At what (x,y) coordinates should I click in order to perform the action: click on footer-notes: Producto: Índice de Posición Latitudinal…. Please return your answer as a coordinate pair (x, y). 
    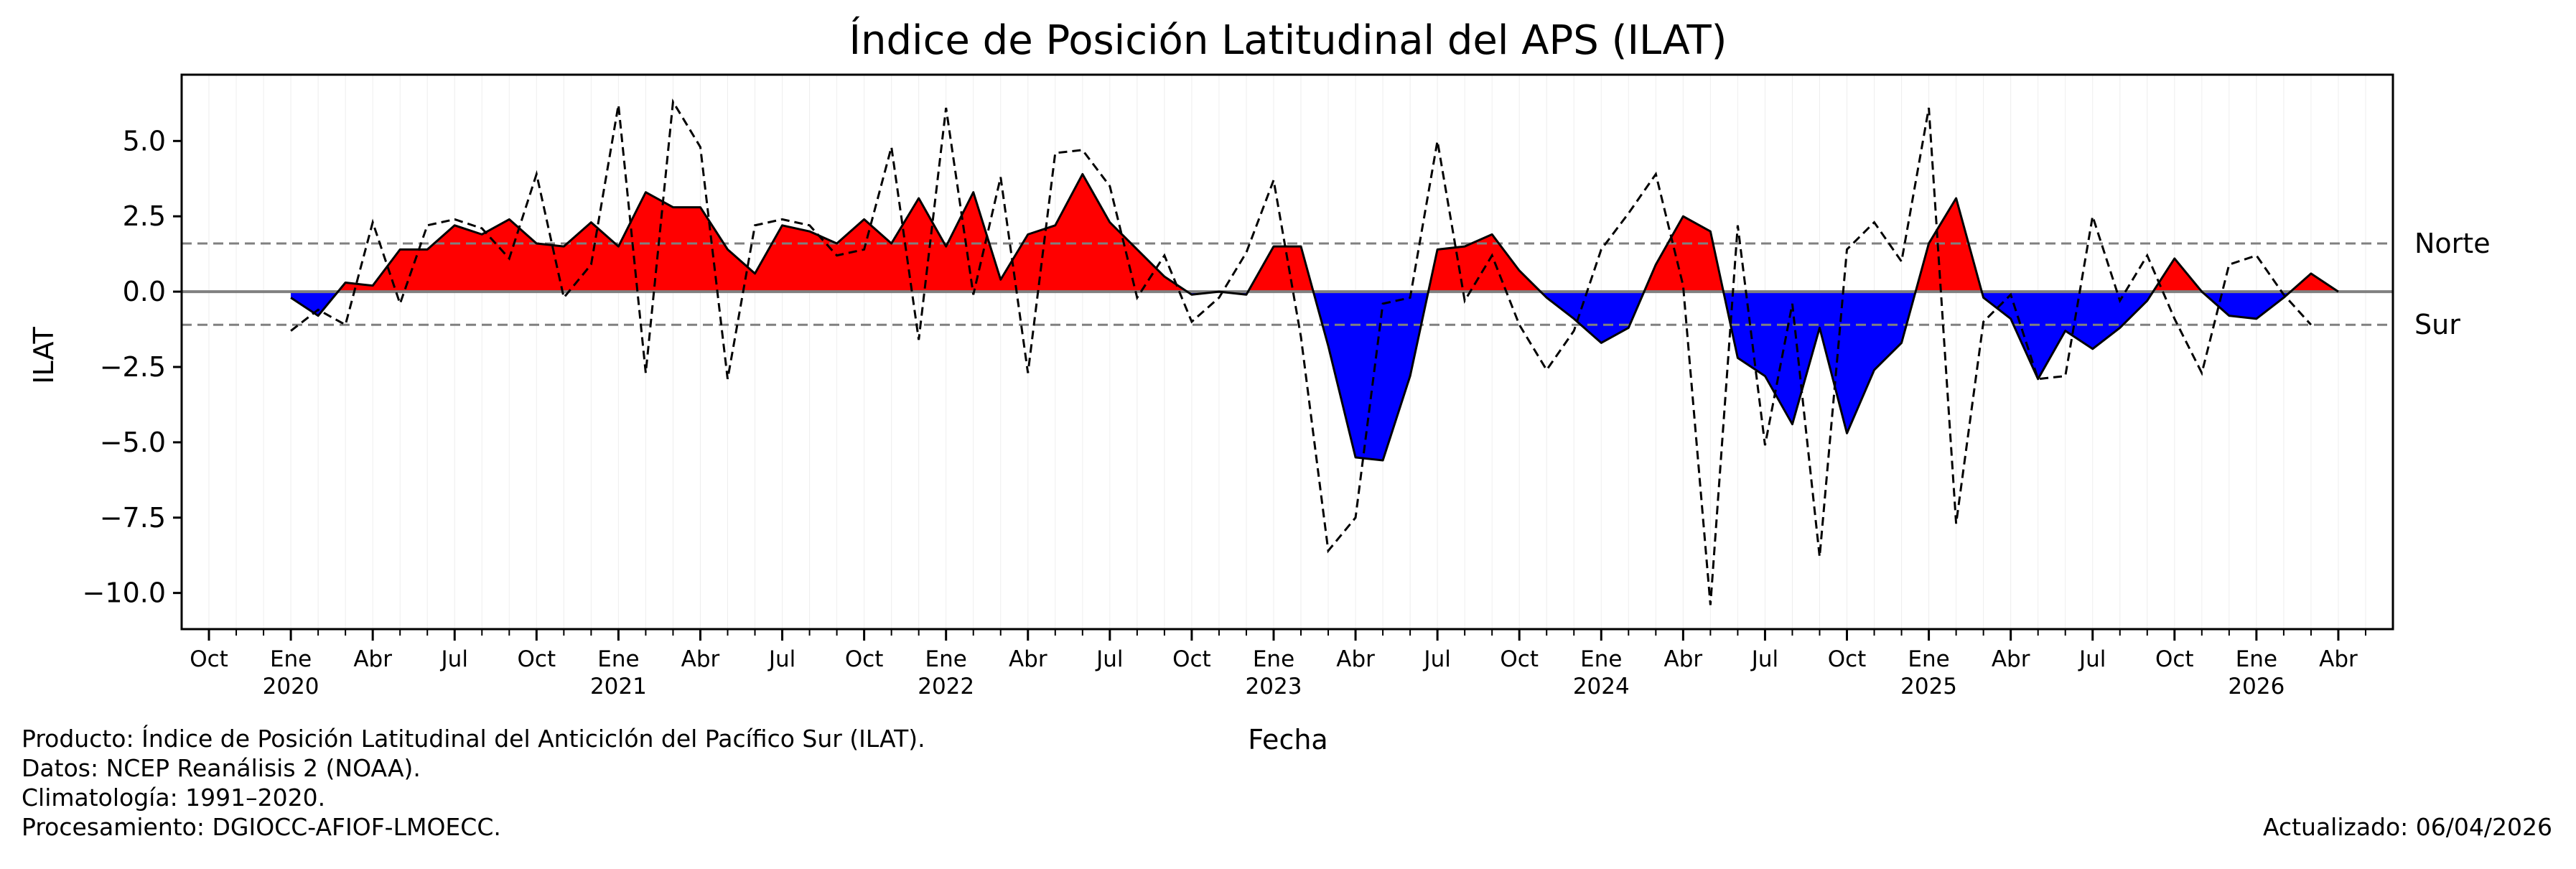
    Looking at the image, I should click on (473, 783).